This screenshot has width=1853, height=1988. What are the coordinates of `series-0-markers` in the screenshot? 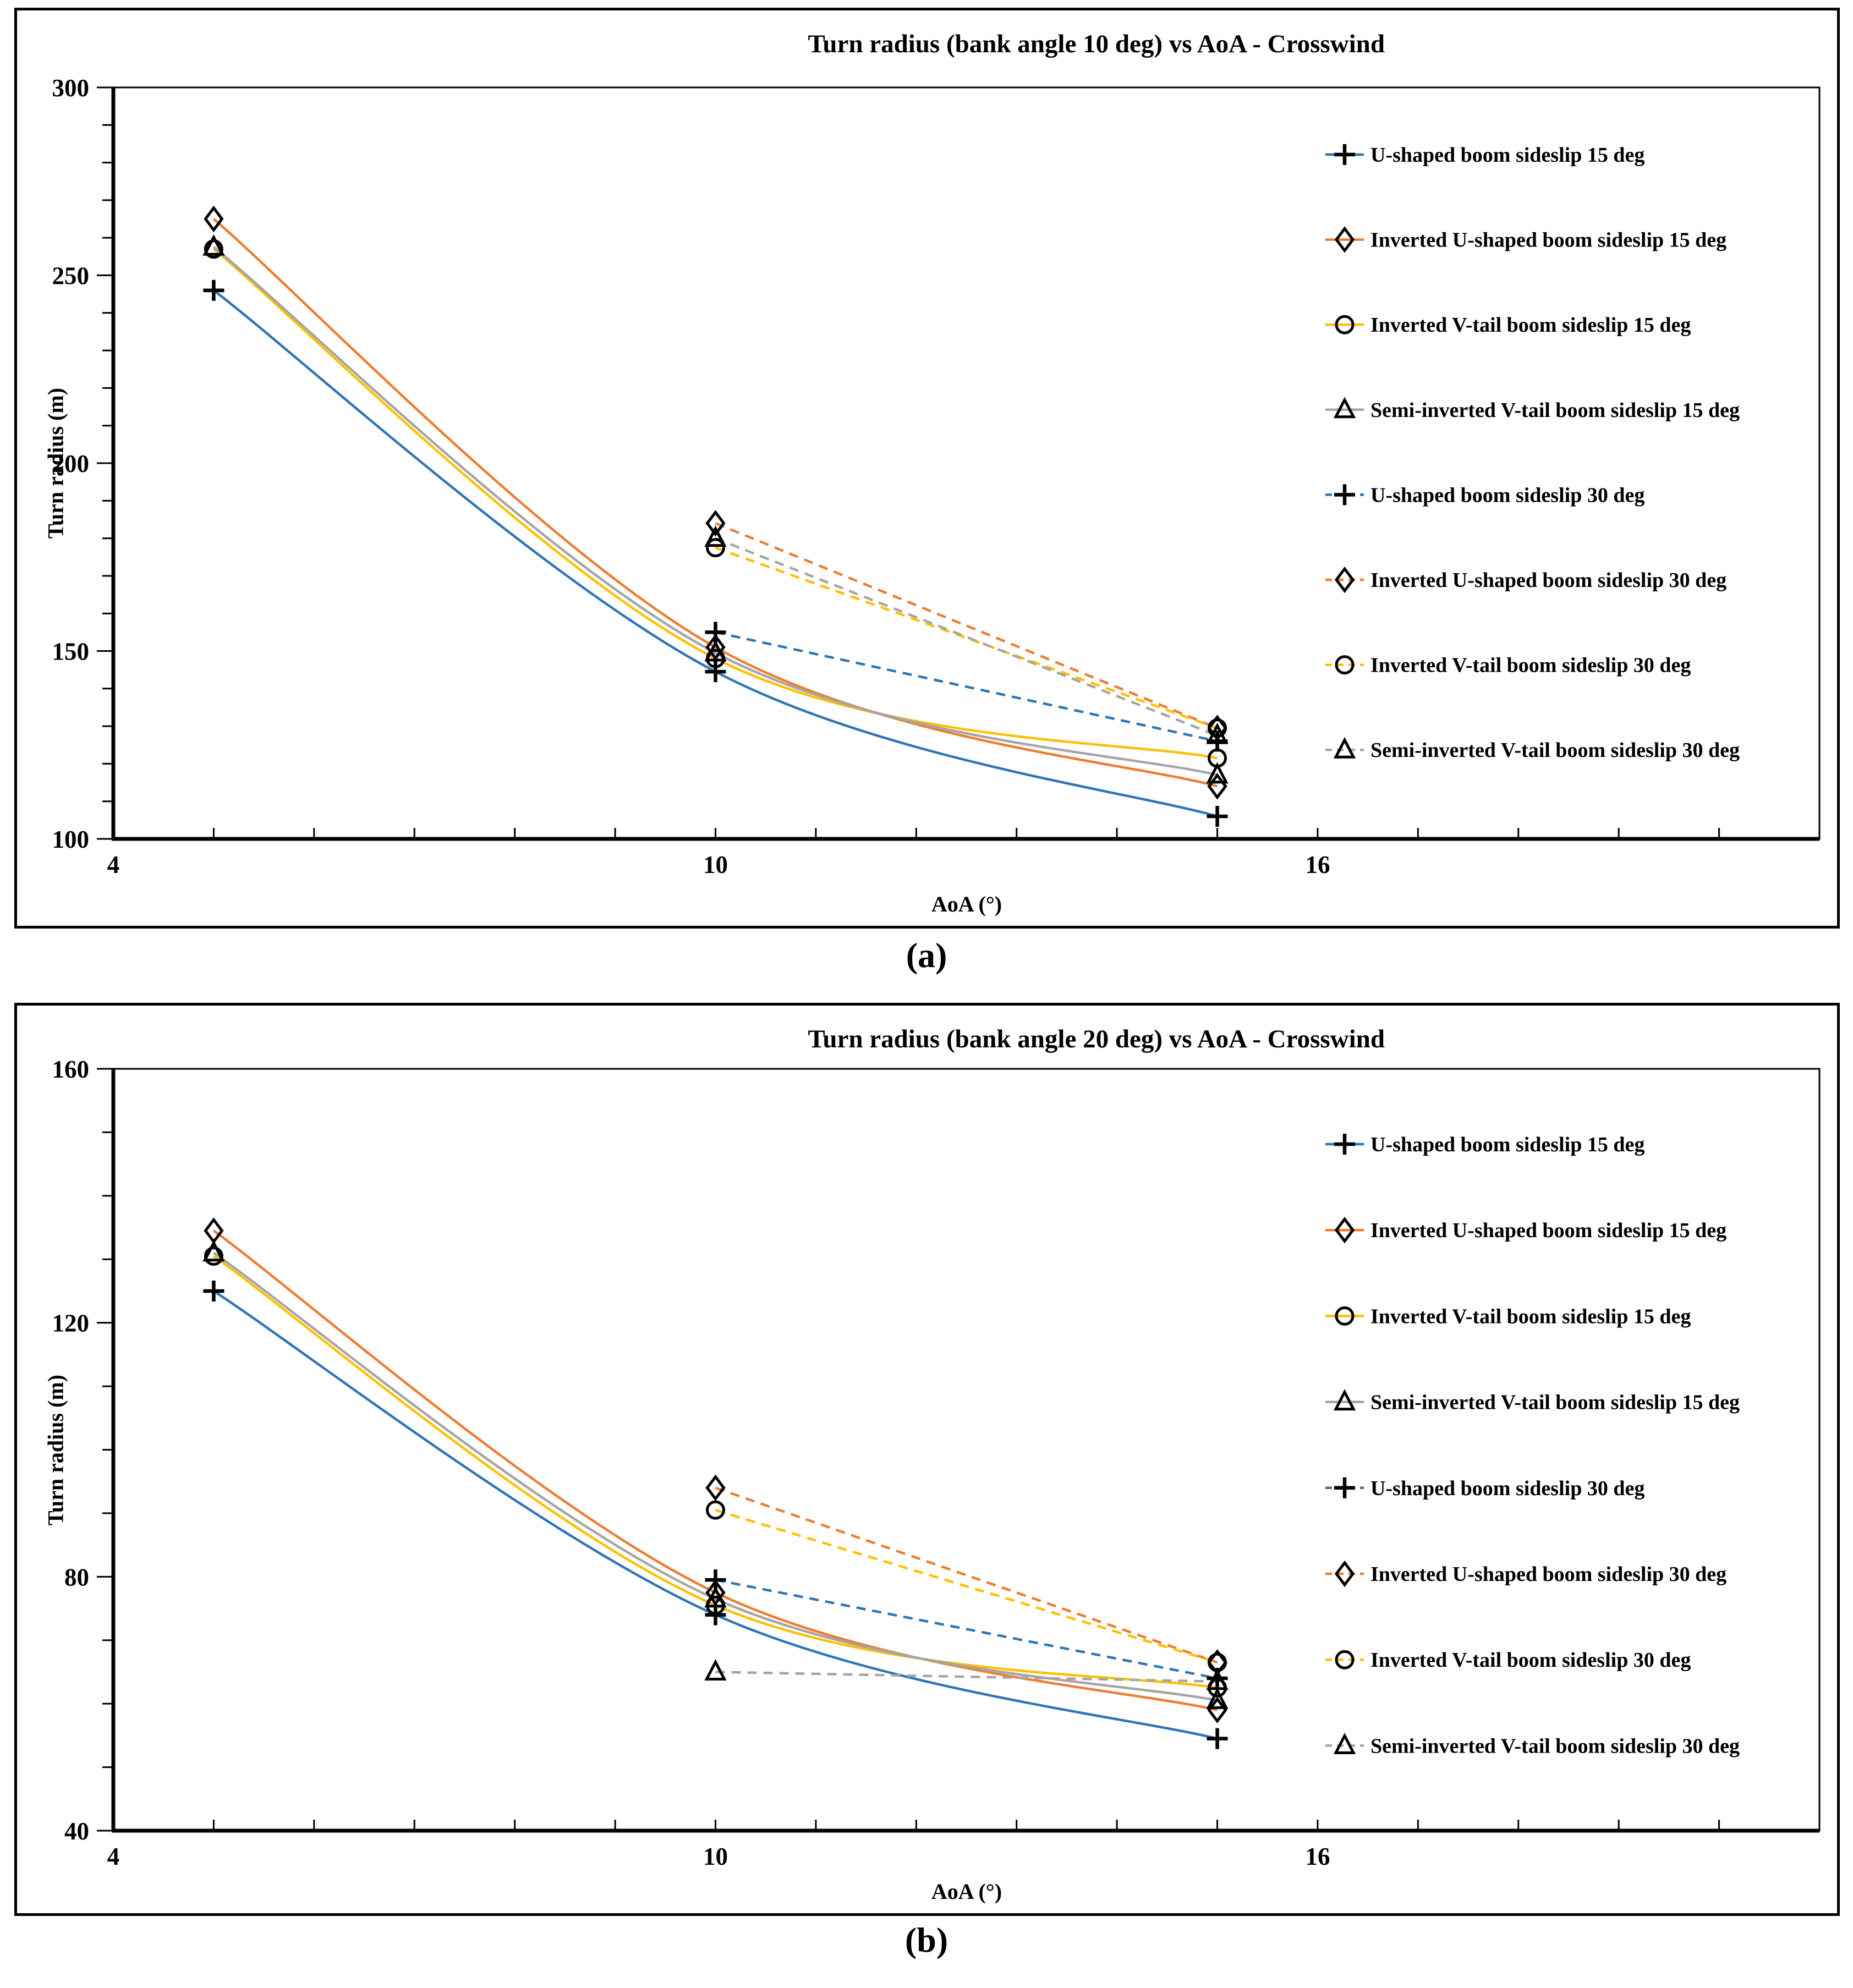 It's located at (715, 1515).